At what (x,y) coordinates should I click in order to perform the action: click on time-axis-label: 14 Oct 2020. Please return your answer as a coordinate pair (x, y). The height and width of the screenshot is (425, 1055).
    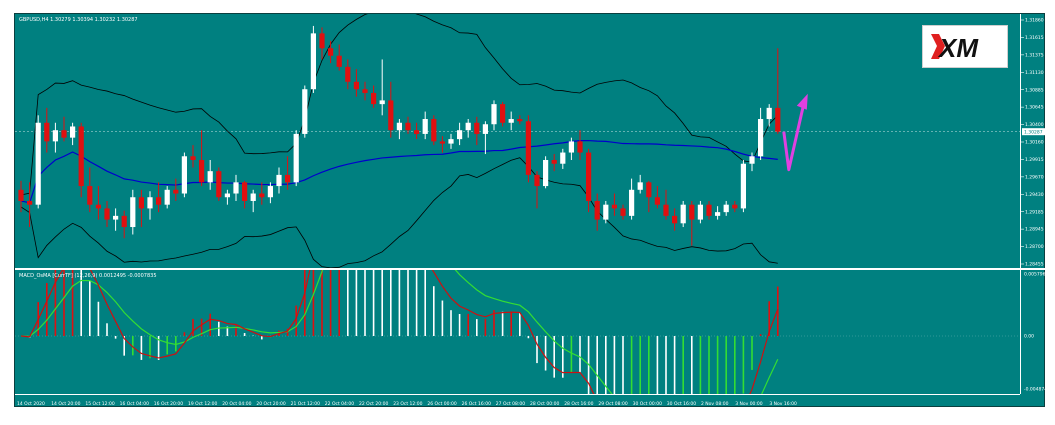
    Looking at the image, I should click on (31, 404).